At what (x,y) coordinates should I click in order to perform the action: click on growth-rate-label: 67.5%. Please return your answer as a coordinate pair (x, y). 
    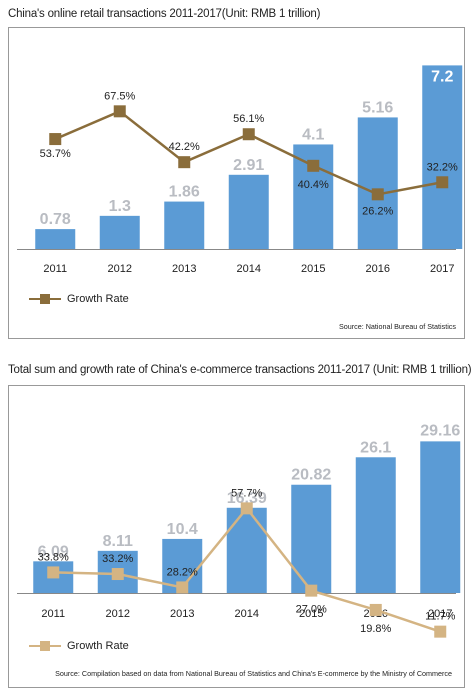
    Looking at the image, I should click on (119, 96).